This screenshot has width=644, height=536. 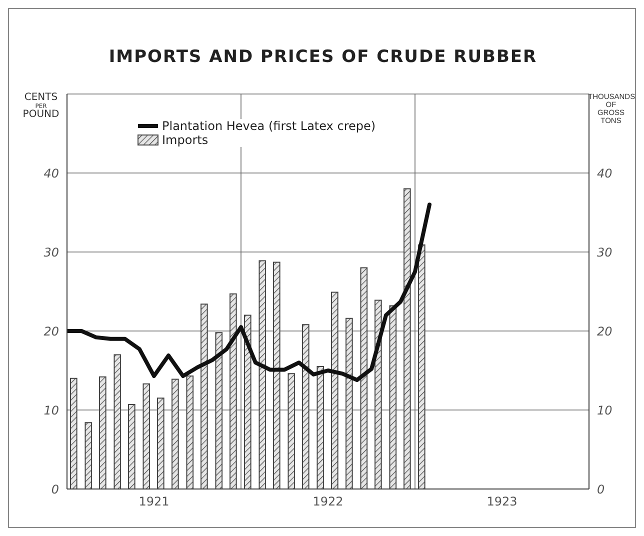 What do you see at coordinates (605, 173) in the screenshot?
I see `y2-tick-label: 40` at bounding box center [605, 173].